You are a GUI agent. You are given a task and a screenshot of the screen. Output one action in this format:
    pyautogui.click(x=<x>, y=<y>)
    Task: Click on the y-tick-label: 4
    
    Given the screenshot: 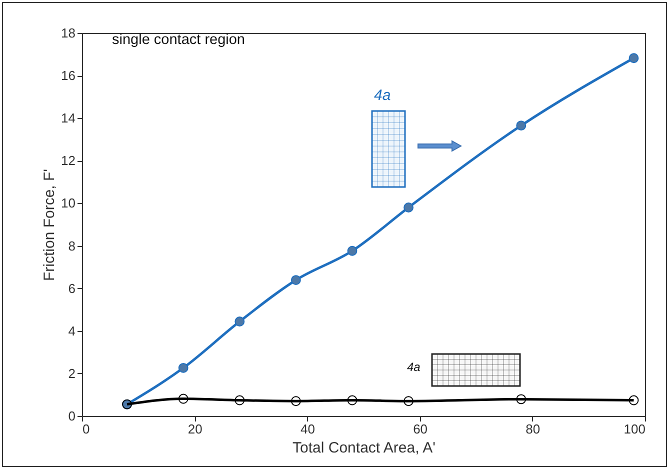 What is the action you would take?
    pyautogui.click(x=72, y=330)
    